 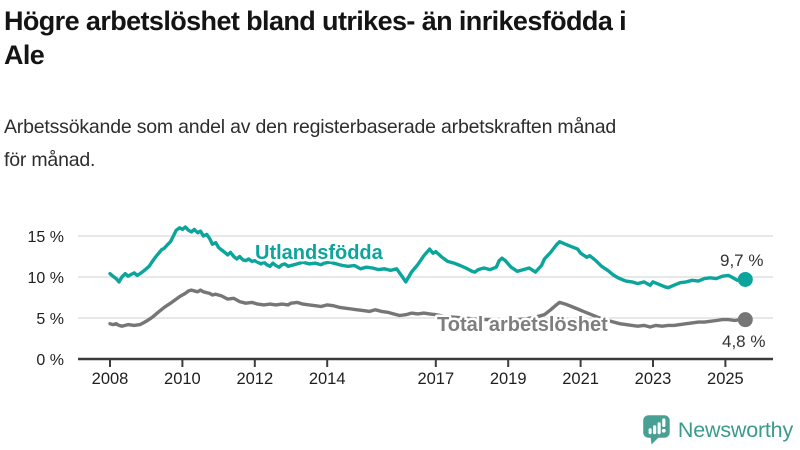 What do you see at coordinates (741, 260) in the screenshot?
I see `end-value-label-utlandsfodda: 9,7 %` at bounding box center [741, 260].